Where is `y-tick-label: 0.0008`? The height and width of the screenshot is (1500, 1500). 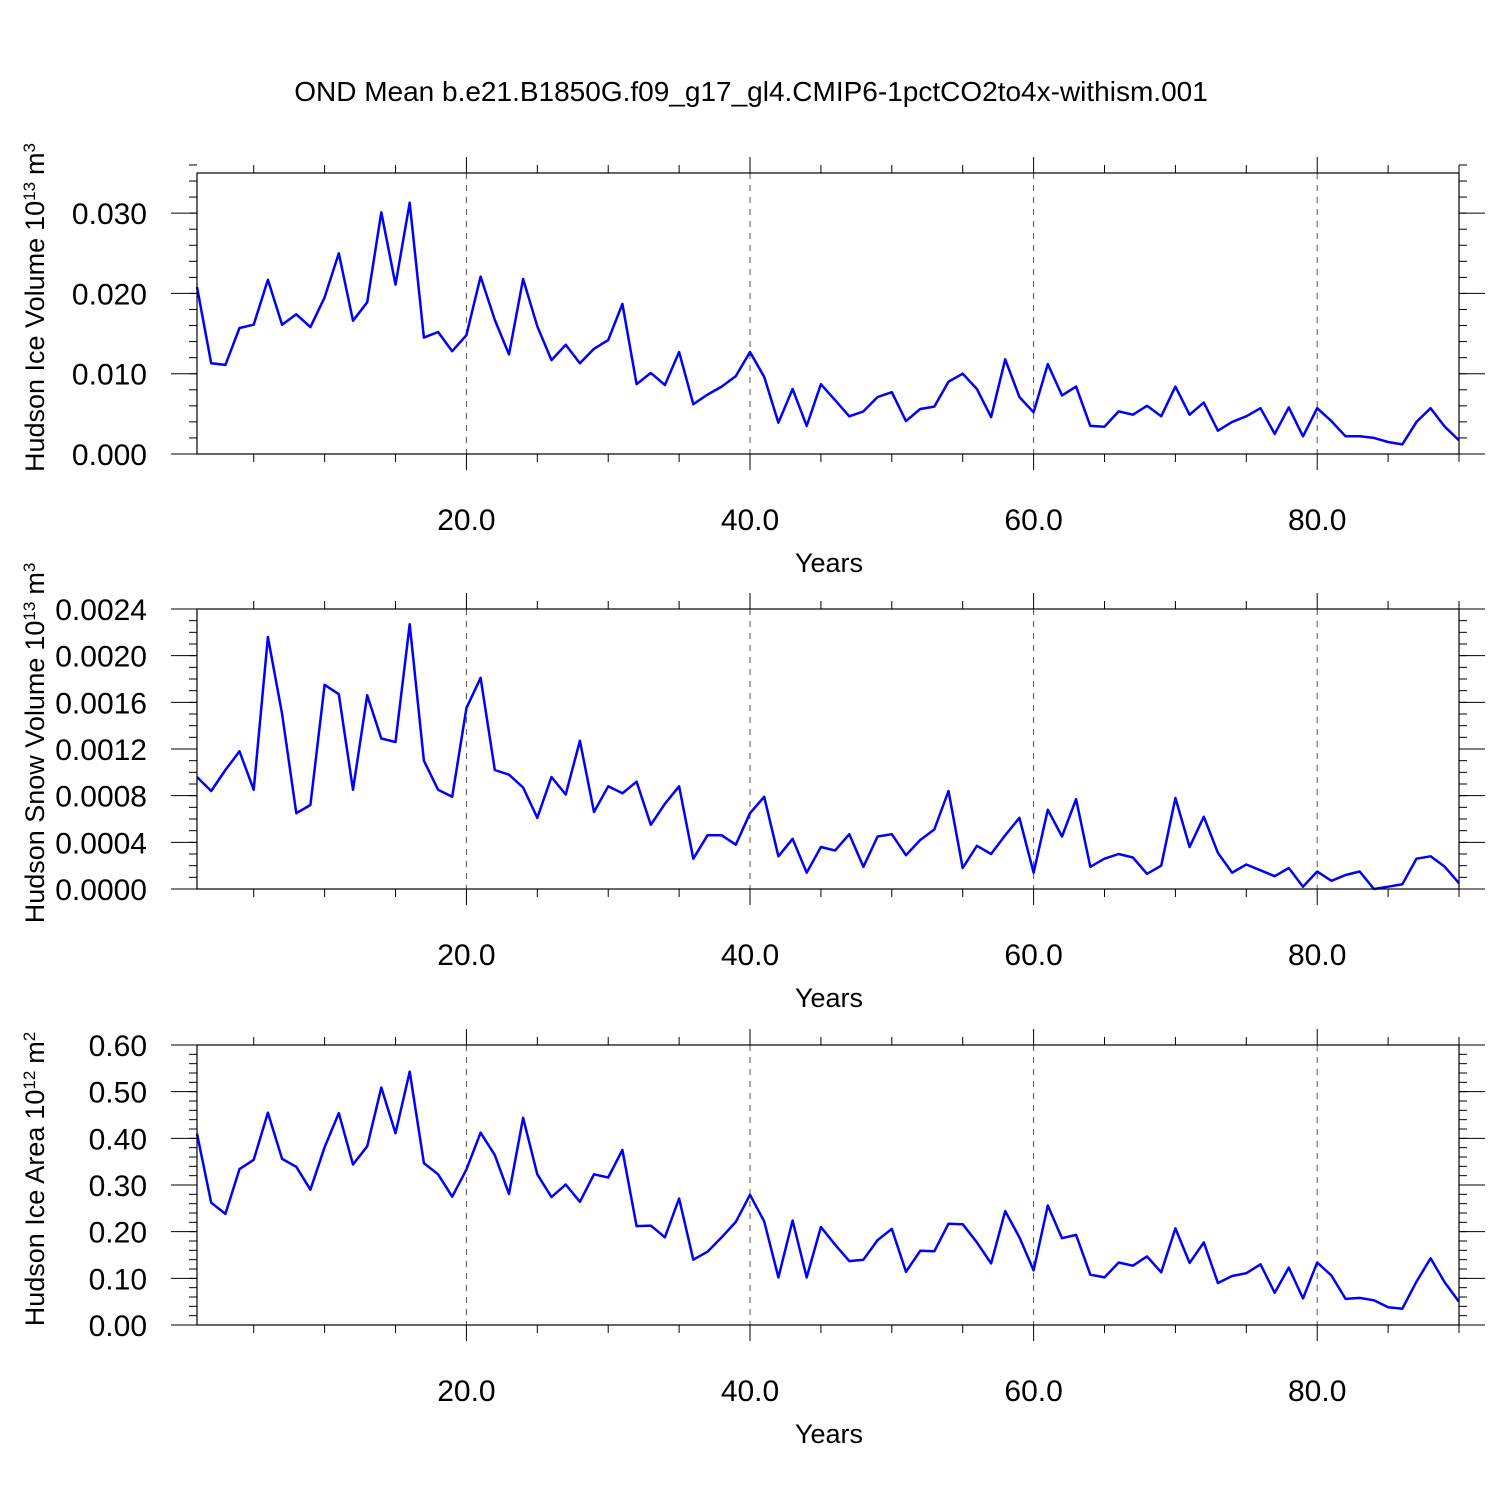
y-tick-label: 0.0008 is located at coordinates (101, 797).